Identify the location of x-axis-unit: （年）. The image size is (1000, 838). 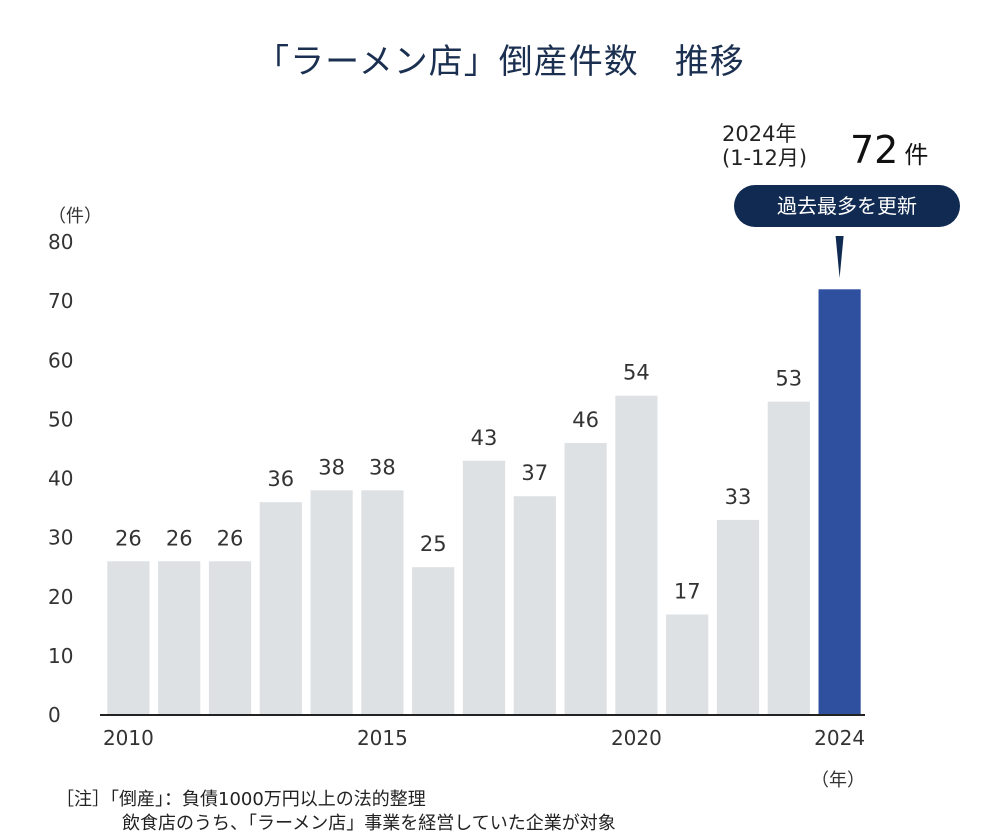
(838, 780).